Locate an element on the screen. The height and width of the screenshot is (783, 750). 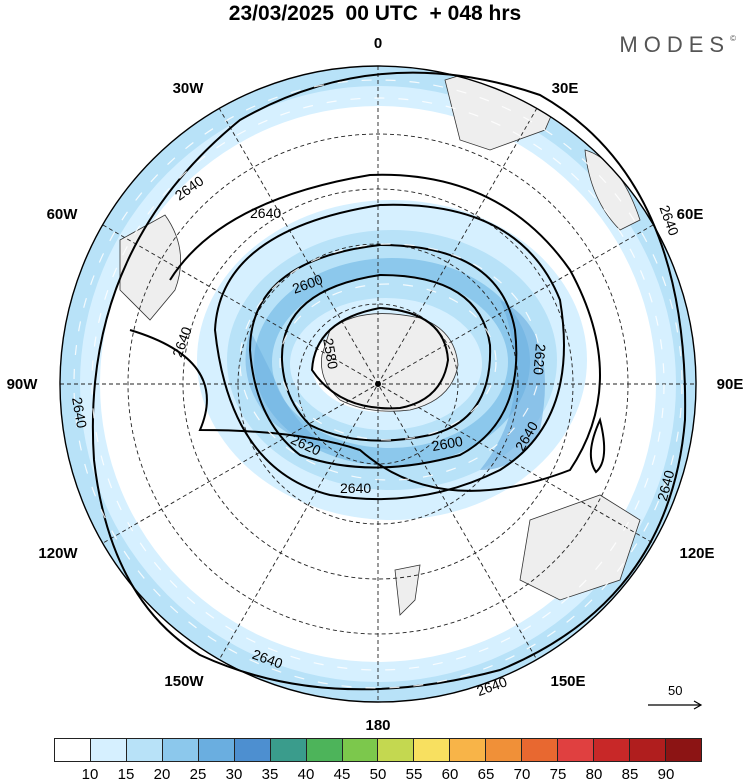
colorbar-tick-label: 50 is located at coordinates (378, 774).